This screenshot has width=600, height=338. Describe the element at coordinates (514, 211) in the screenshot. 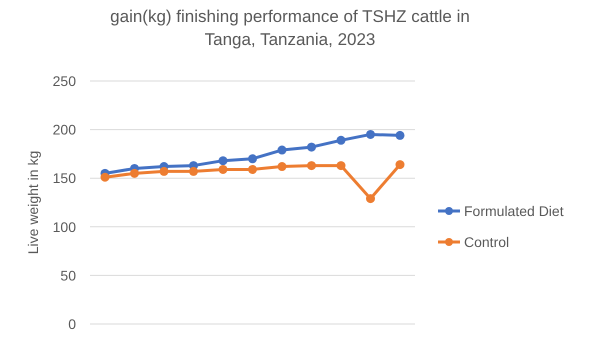

I see `legend-label: Formulated Diet` at that location.